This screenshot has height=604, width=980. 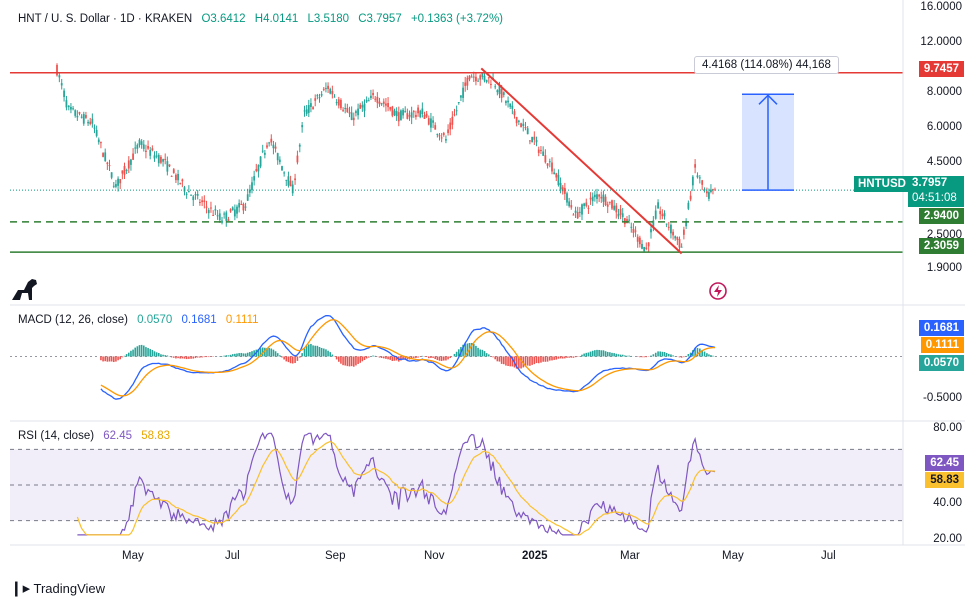 What do you see at coordinates (335, 556) in the screenshot?
I see `time-tick: Sep` at bounding box center [335, 556].